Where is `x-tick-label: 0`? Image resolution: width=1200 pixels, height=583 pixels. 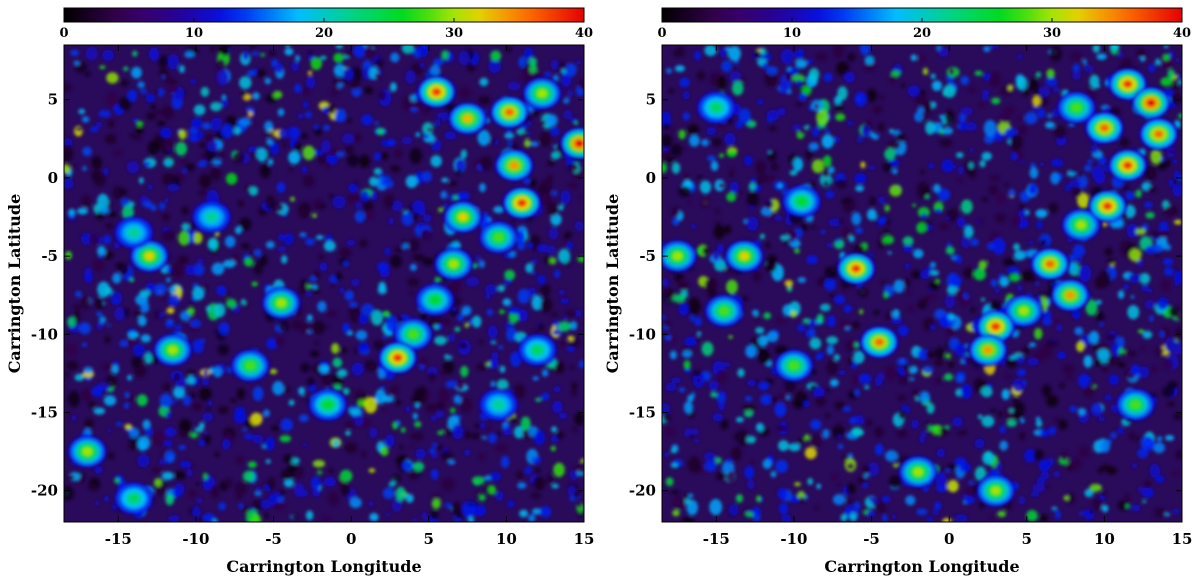 x-tick-label: 0 is located at coordinates (949, 539).